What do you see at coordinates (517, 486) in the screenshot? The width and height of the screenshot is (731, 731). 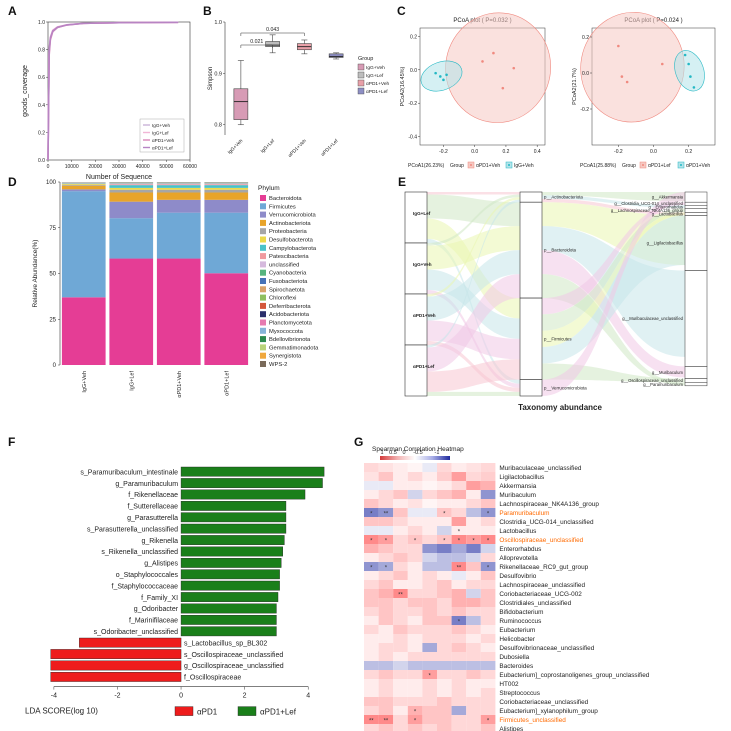 I see `row-label: Akkermansia` at bounding box center [517, 486].